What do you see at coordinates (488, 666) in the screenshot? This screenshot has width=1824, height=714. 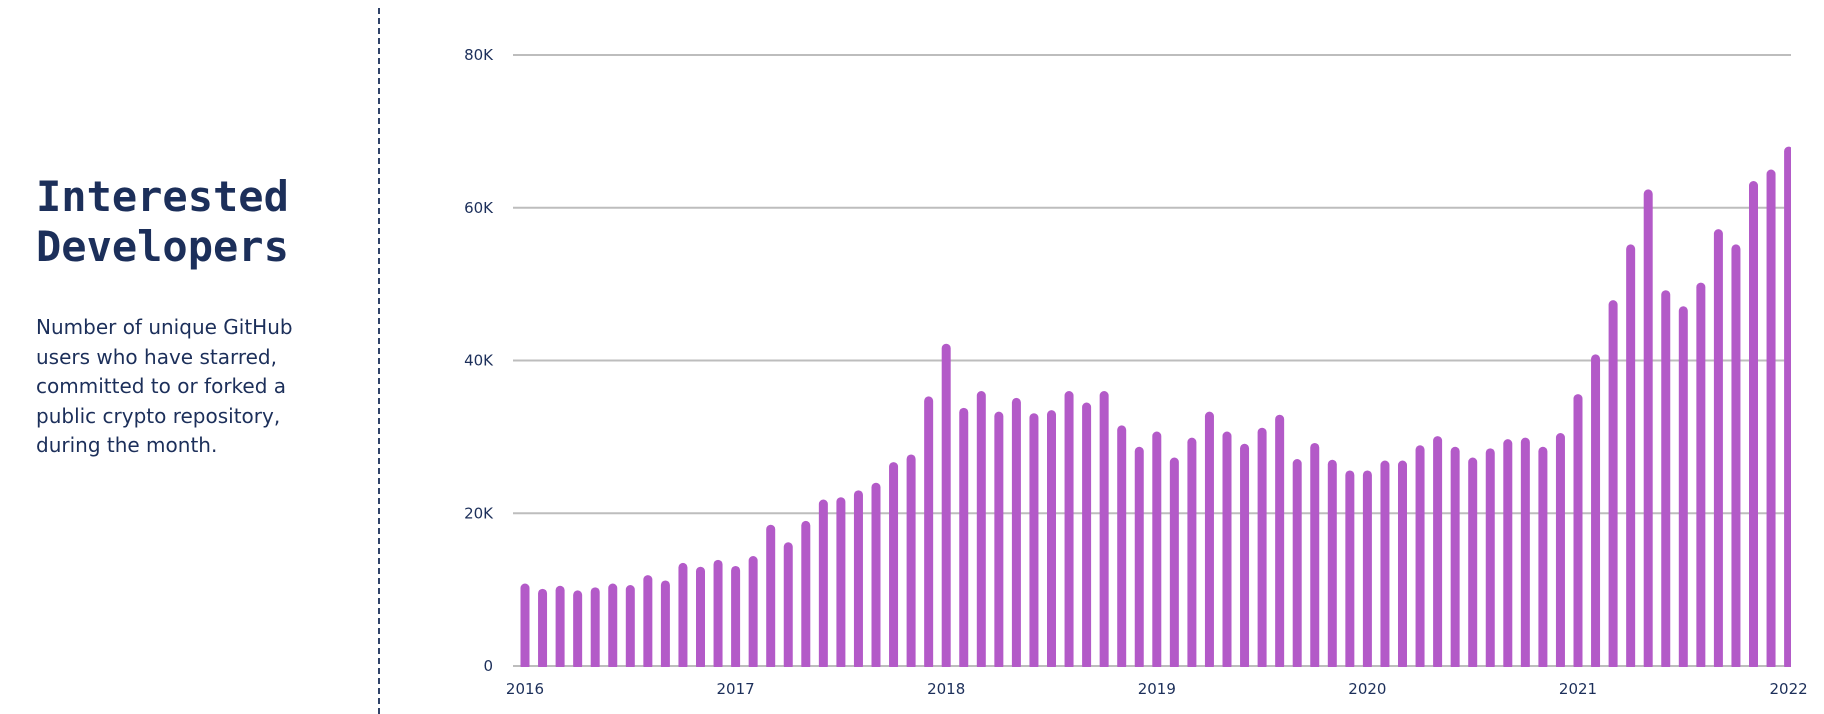 I see `y-tick-label: 0` at bounding box center [488, 666].